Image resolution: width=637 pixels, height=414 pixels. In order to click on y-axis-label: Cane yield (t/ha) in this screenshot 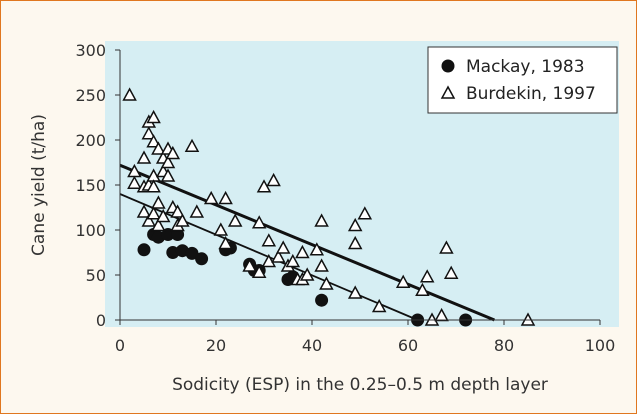, I will do `click(39, 185)`.